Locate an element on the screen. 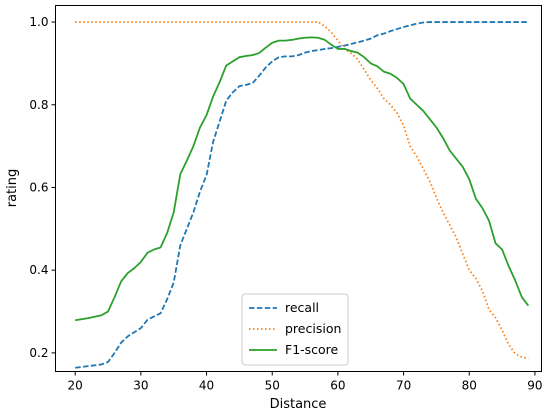 Image resolution: width=550 pixels, height=415 pixels. y-tick-label: 0.8 is located at coordinates (38, 105).